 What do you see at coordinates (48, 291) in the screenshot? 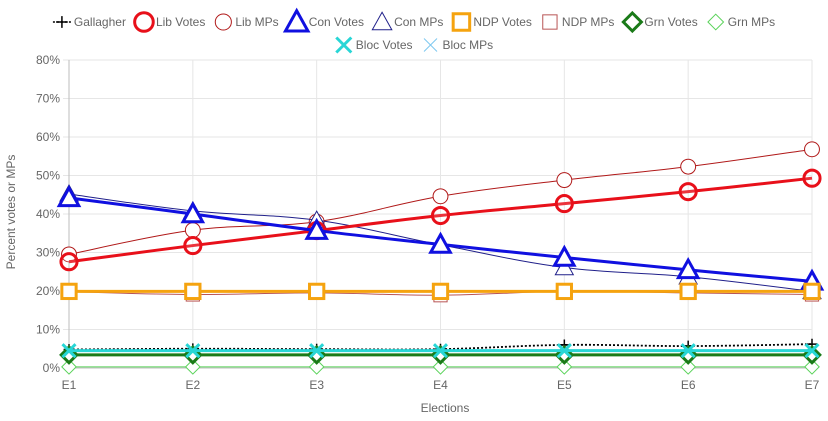
I see `y-tick-label: 20%` at bounding box center [48, 291].